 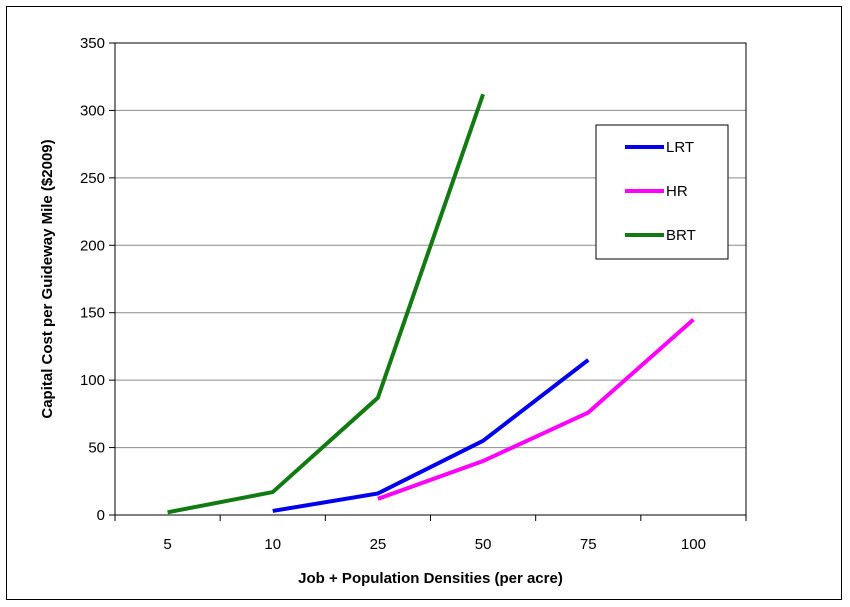 I want to click on y-tick-label: 300, so click(x=92, y=110).